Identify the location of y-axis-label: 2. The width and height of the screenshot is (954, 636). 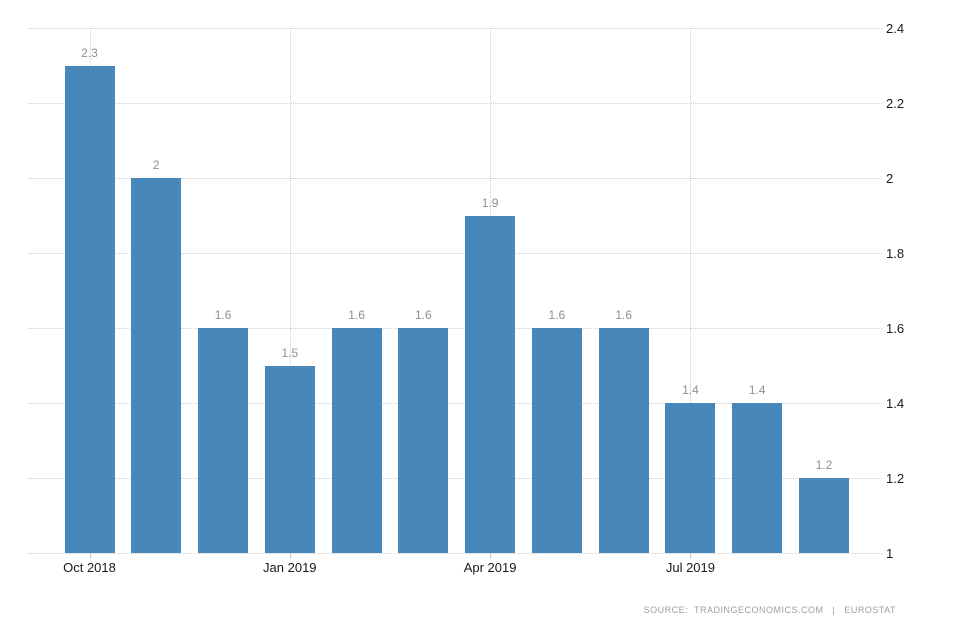
(890, 178).